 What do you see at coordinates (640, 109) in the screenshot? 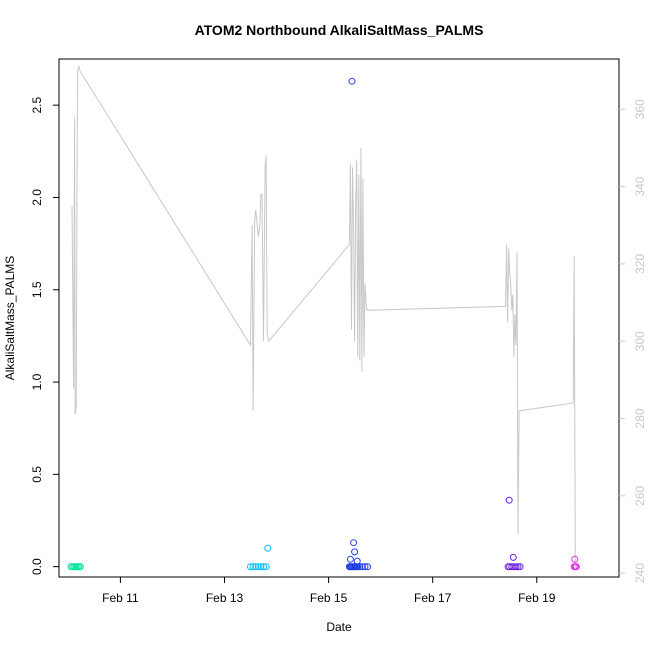
I see `y2-tick-label: 360` at bounding box center [640, 109].